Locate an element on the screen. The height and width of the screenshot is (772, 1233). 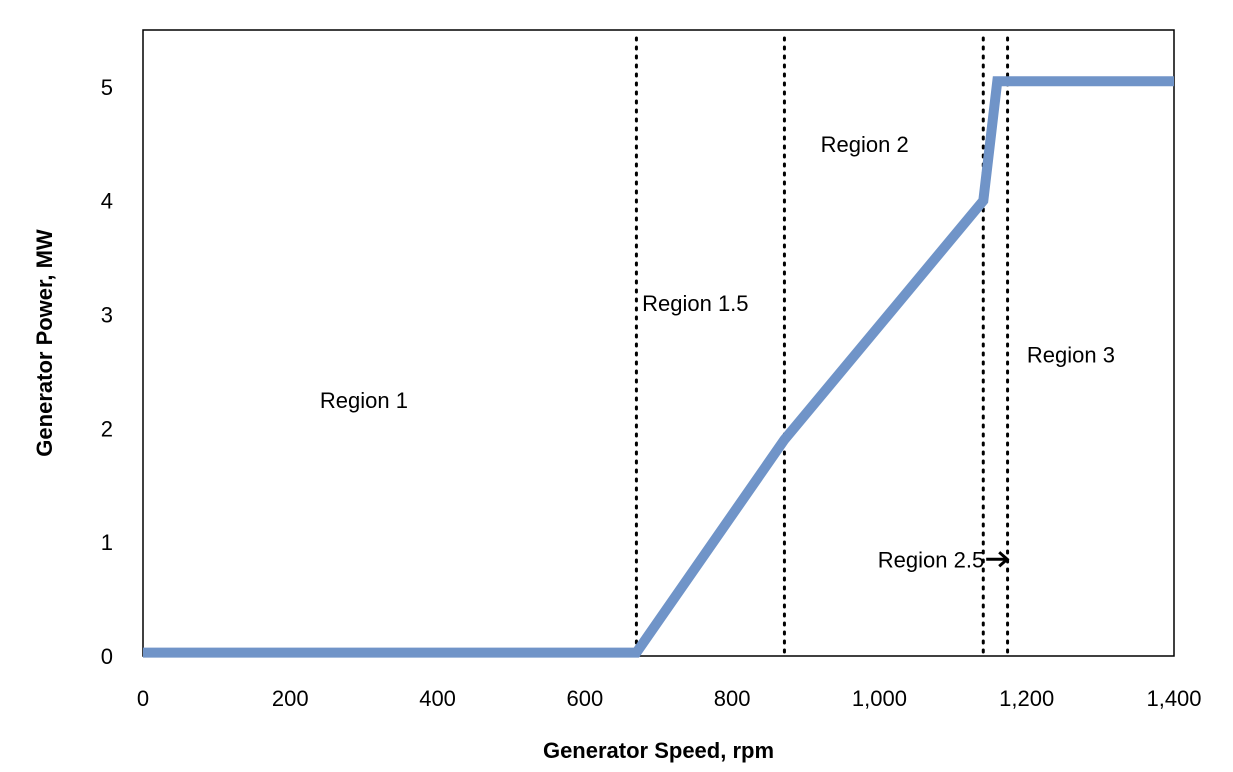
x-axis-title: Generator Speed, rpm is located at coordinates (658, 750).